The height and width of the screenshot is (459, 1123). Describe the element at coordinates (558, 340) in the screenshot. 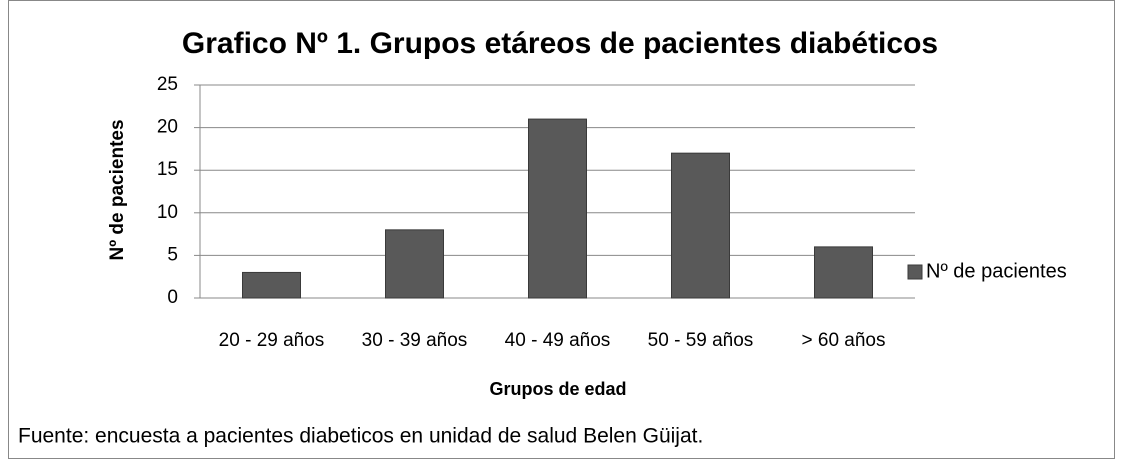

I see `x-tick-label: 40 - 49 años` at that location.